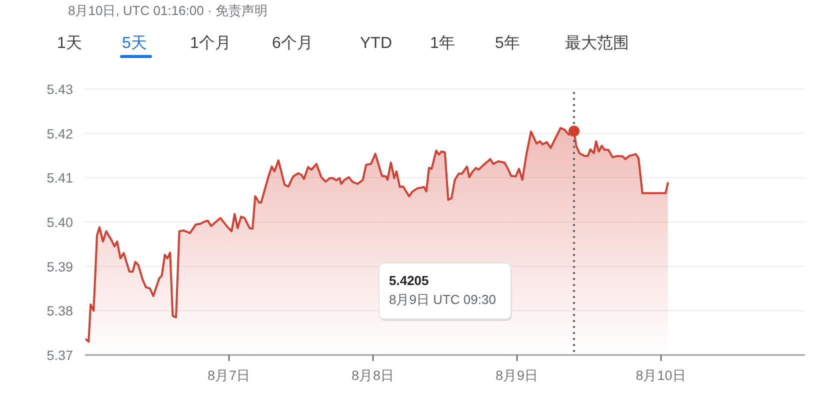 The image size is (817, 402). Describe the element at coordinates (442, 290) in the screenshot. I see `annotation: 5.4205 8月9日 UTC 09:30` at that location.